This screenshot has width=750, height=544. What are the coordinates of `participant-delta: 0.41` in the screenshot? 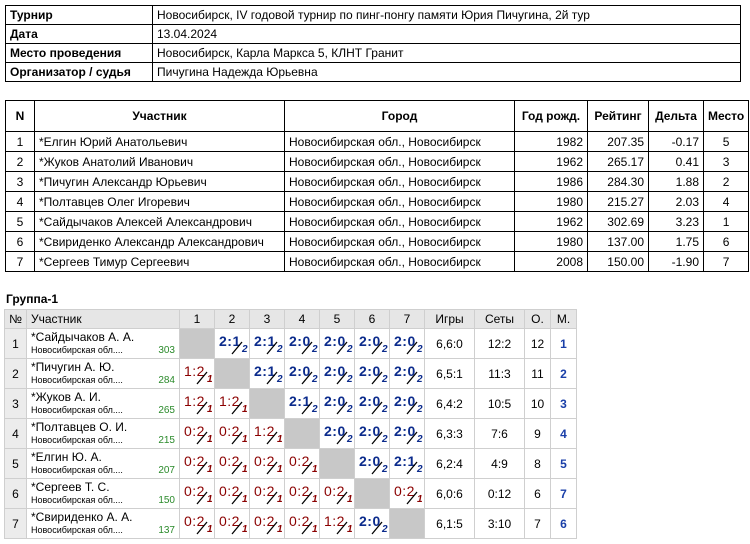 It's located at (676, 161).